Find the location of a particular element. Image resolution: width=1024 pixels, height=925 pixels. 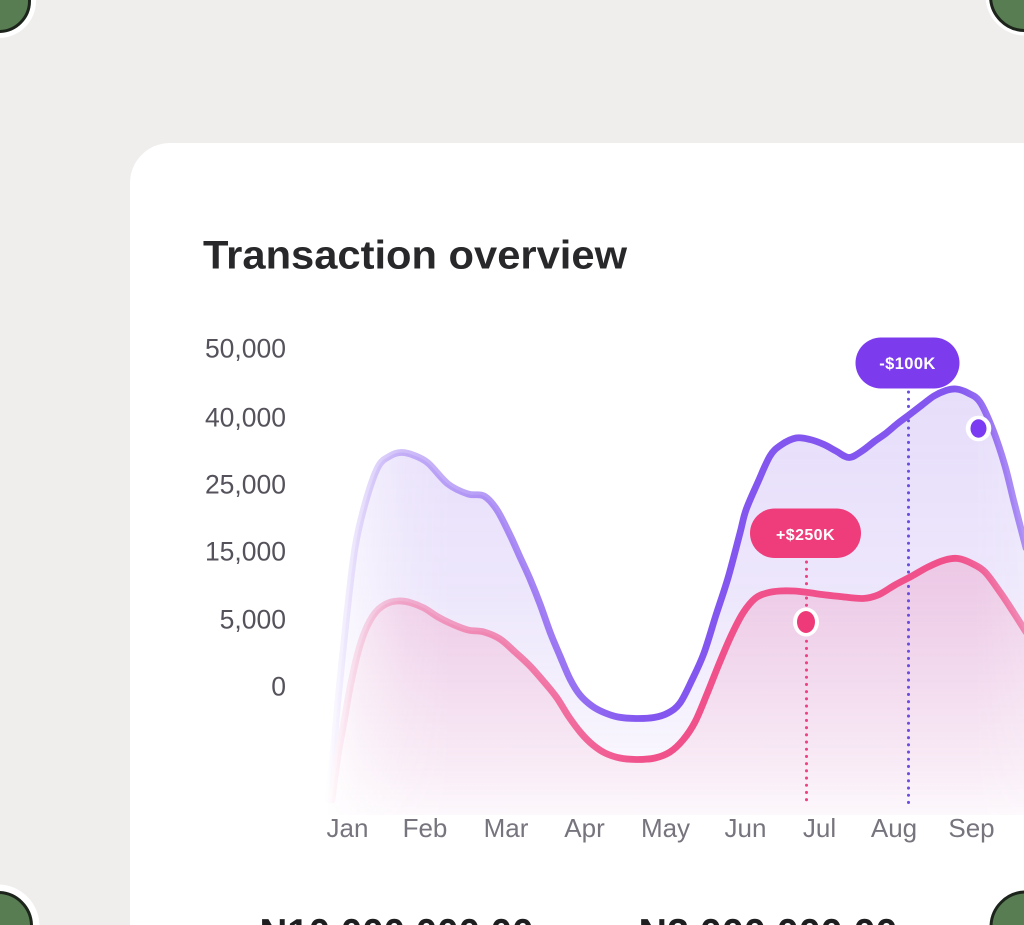

svg-text: -$100K is located at coordinates (907, 364).